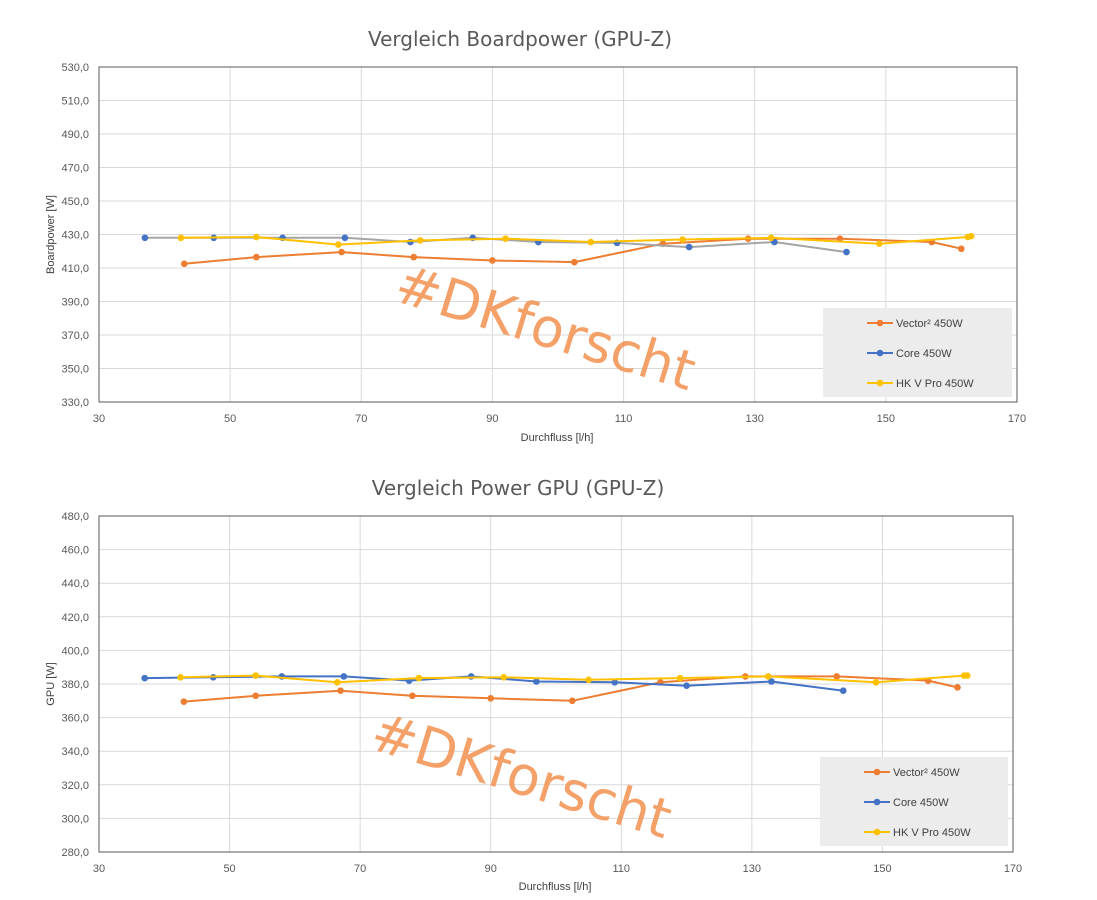 Image resolution: width=1097 pixels, height=900 pixels. I want to click on y-tick-label: 430,0, so click(75, 236).